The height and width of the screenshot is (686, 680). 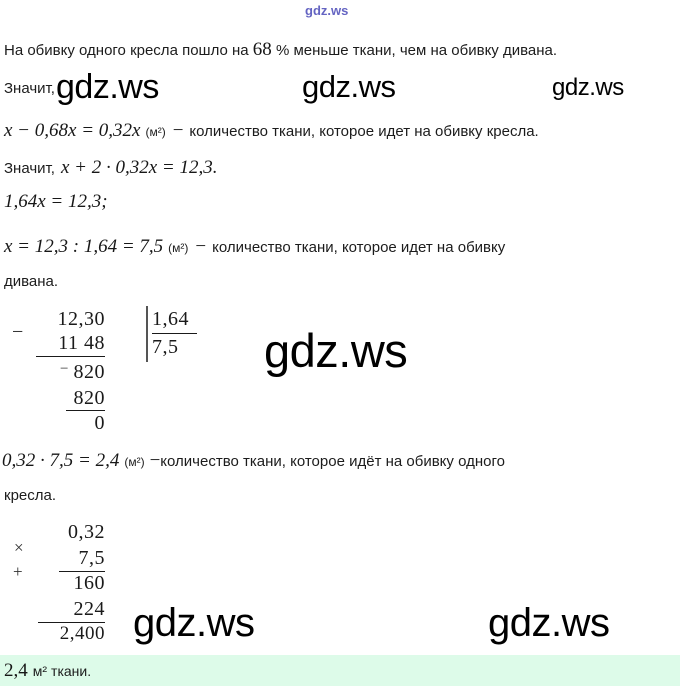 What do you see at coordinates (178, 130) in the screenshot?
I see `solution-line-1-dash: −` at bounding box center [178, 130].